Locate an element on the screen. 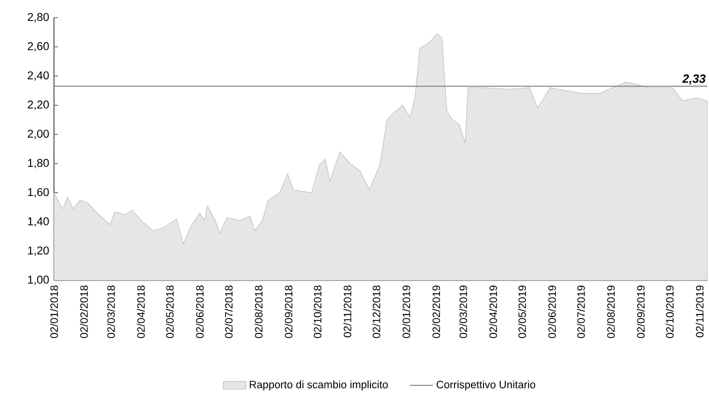  x-tick-label: 02/11/2018 is located at coordinates (347, 312).